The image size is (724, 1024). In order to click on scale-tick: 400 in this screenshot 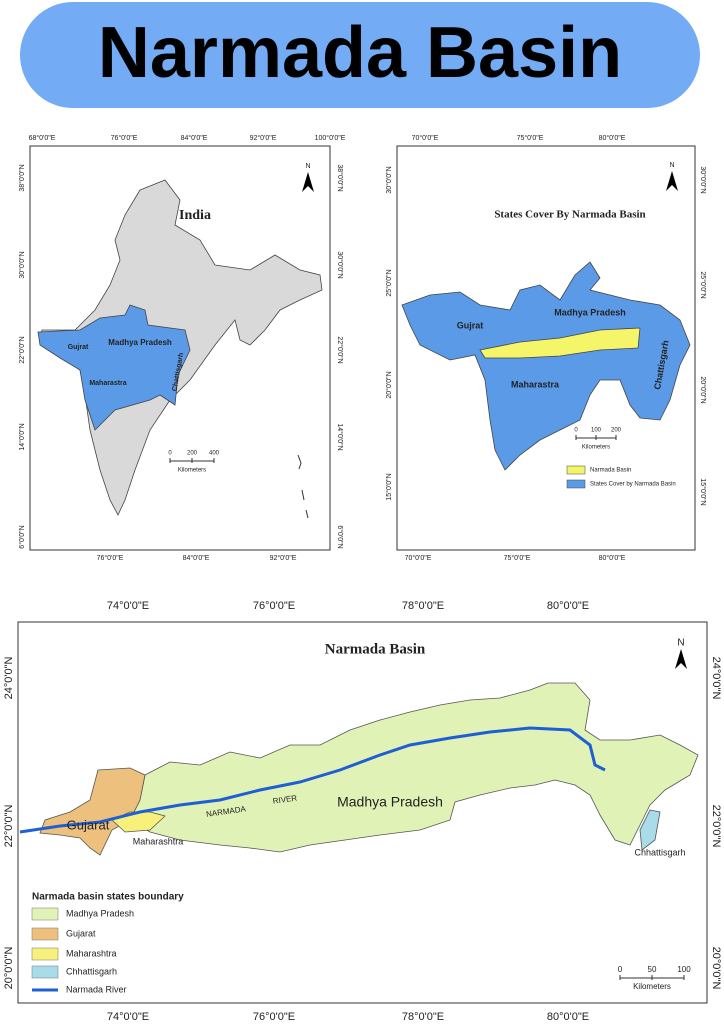, I will do `click(214, 454)`.